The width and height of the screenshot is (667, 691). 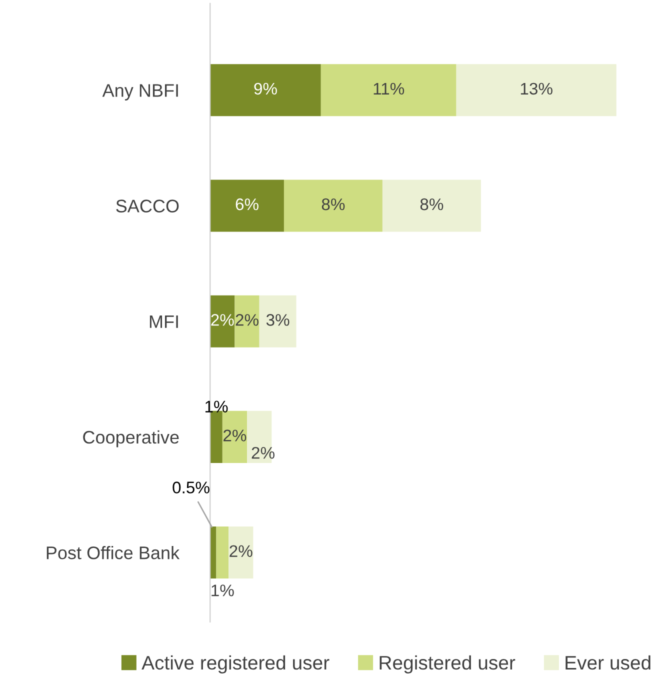 I want to click on data-label: 0.5%, so click(x=191, y=488).